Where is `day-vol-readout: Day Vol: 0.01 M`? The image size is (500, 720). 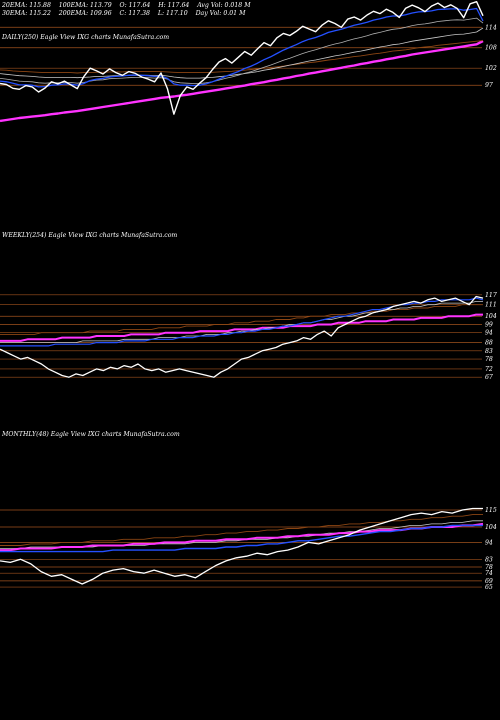 day-vol-readout: Day Vol: 0.01 M is located at coordinates (220, 13).